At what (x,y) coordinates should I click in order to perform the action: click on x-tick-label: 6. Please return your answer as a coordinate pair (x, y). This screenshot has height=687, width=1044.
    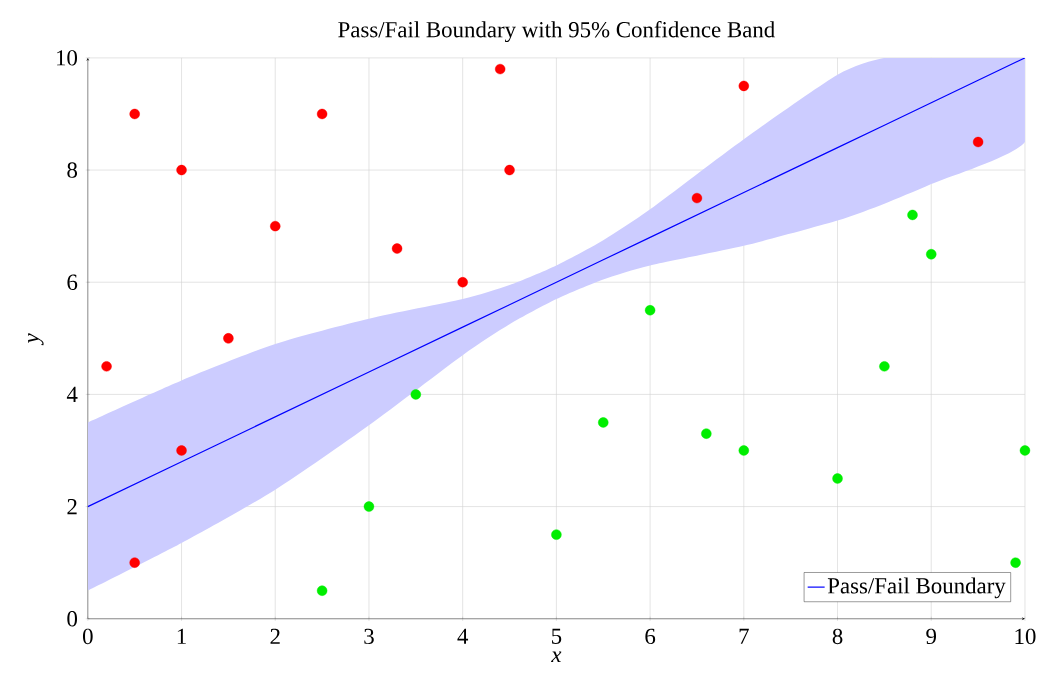
    Looking at the image, I should click on (650, 636).